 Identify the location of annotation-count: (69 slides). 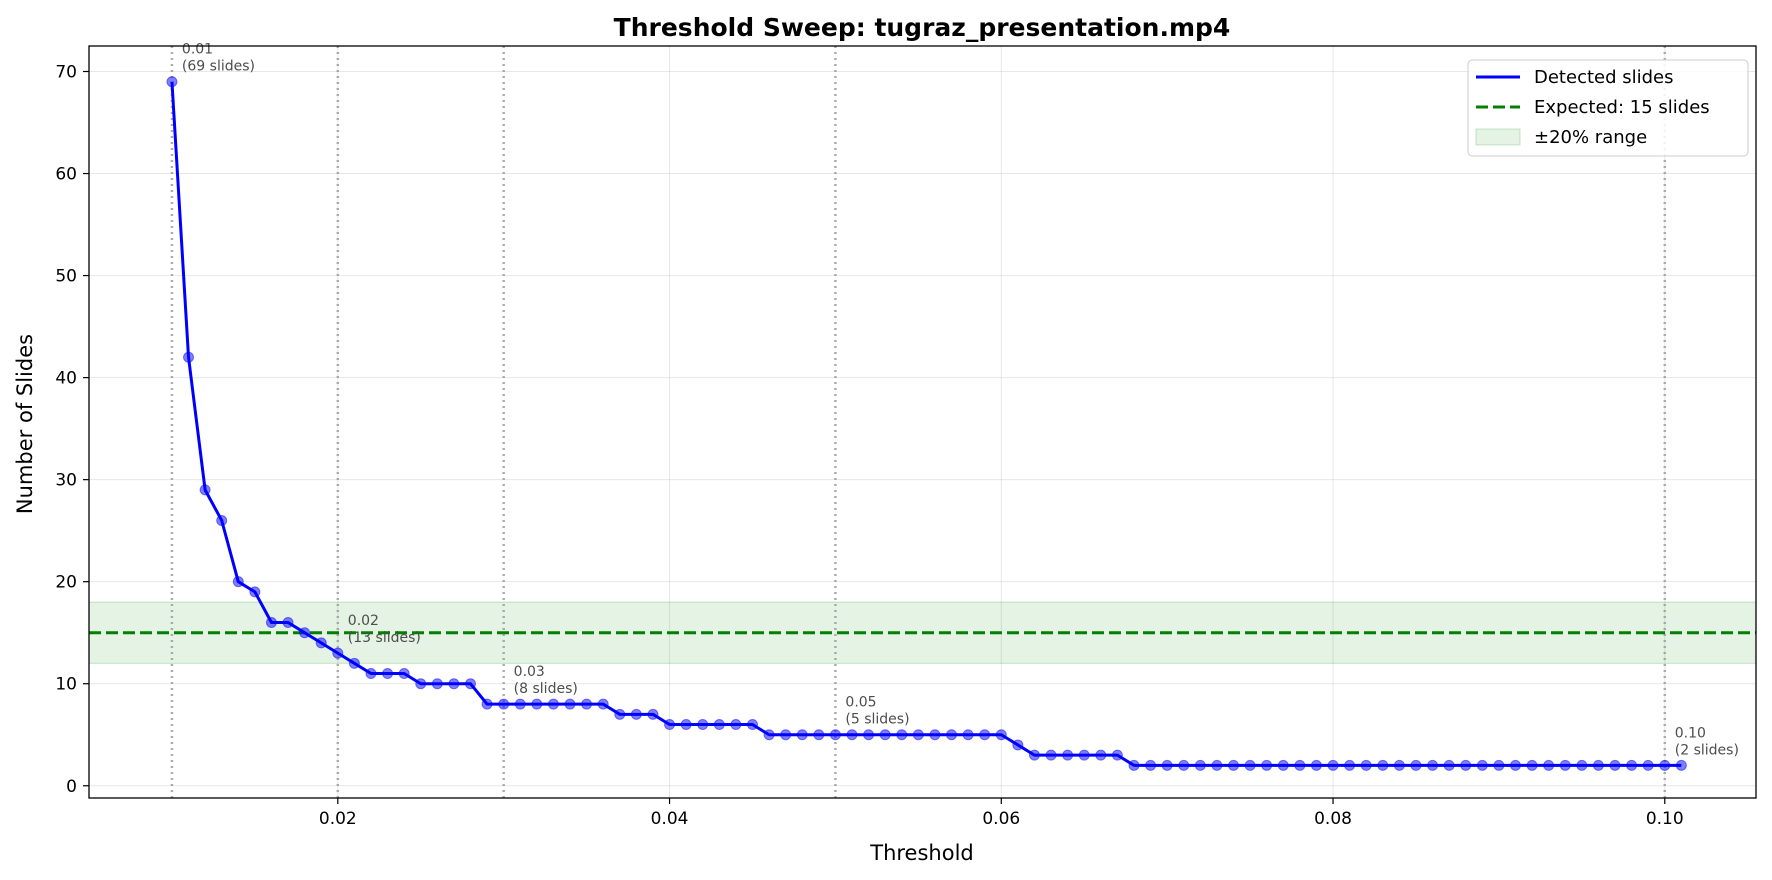
(218, 67).